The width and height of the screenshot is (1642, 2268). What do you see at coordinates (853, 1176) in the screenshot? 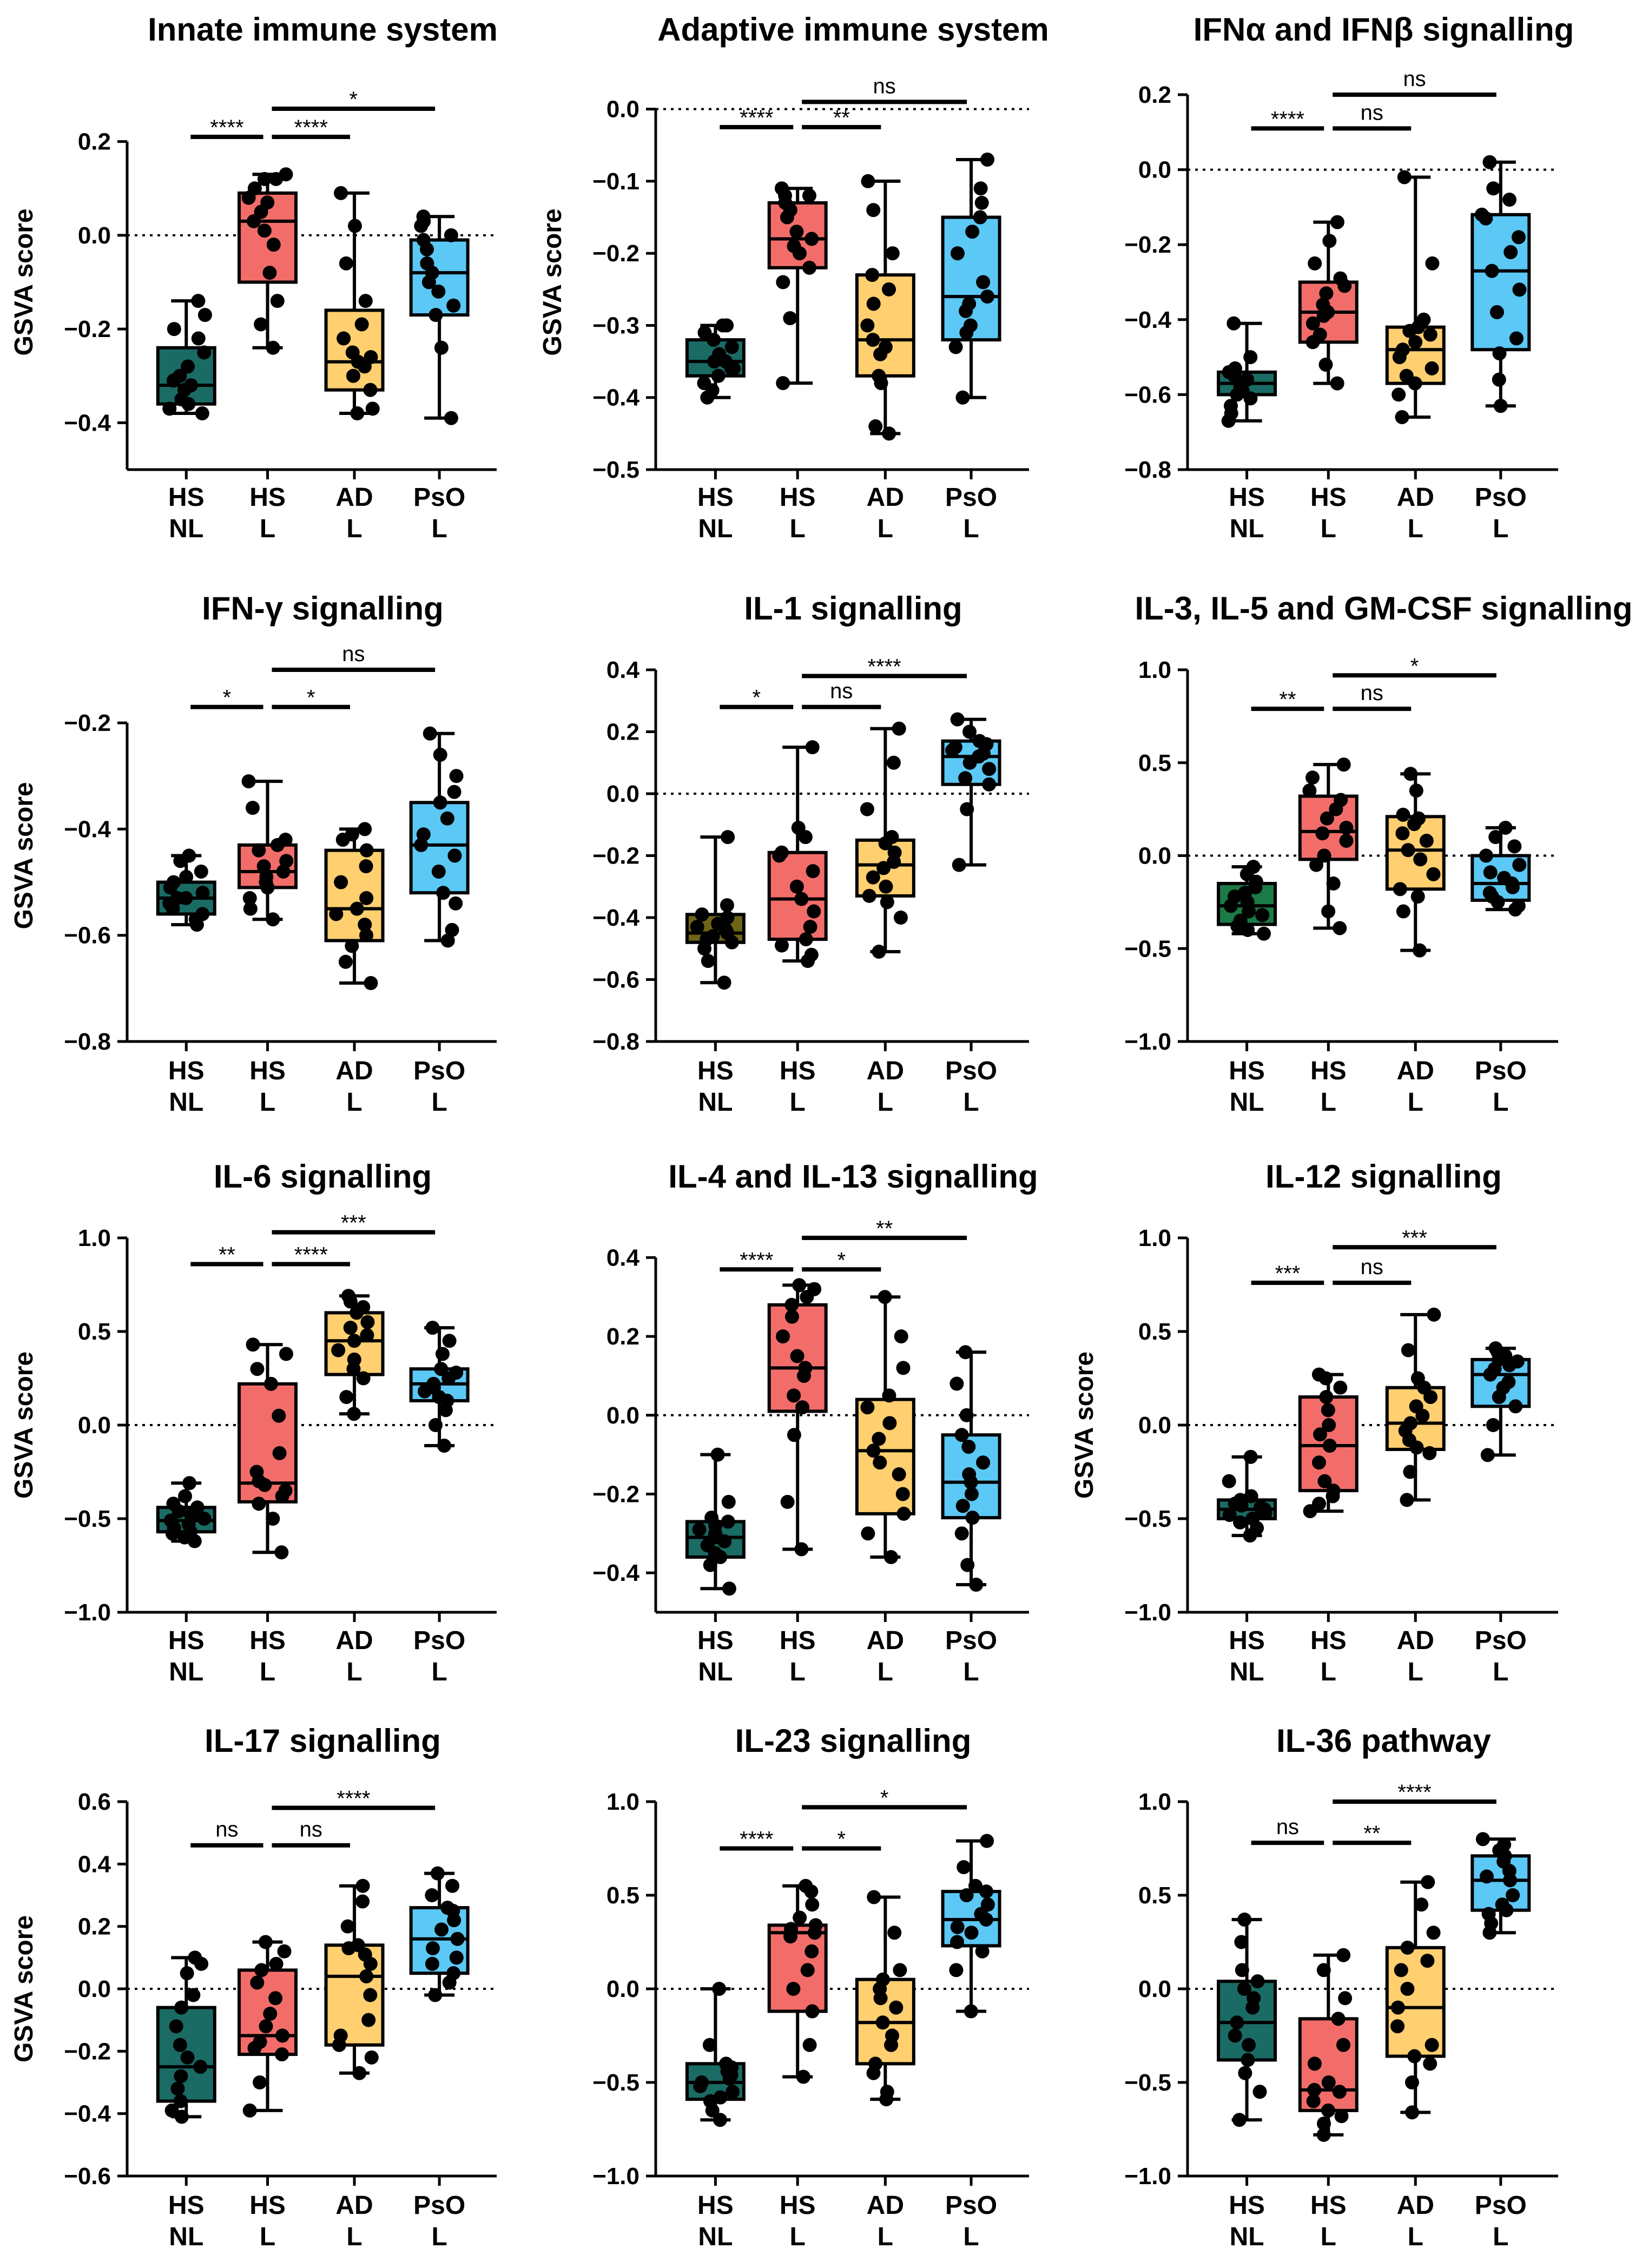
I see `panel-title: IL-4 and IL-13 signalling` at bounding box center [853, 1176].